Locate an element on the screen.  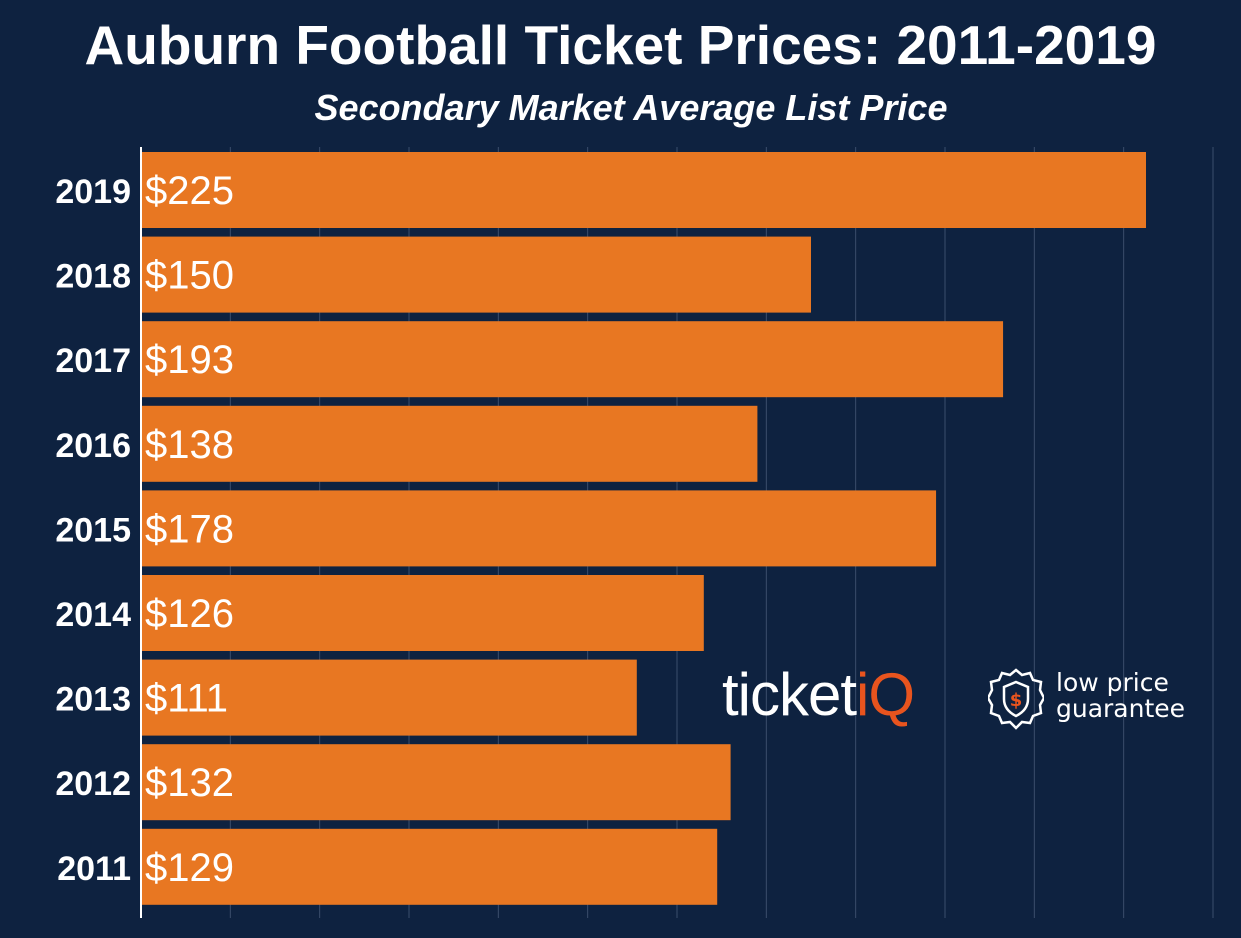
category-label-2012: 2012 is located at coordinates (93, 784).